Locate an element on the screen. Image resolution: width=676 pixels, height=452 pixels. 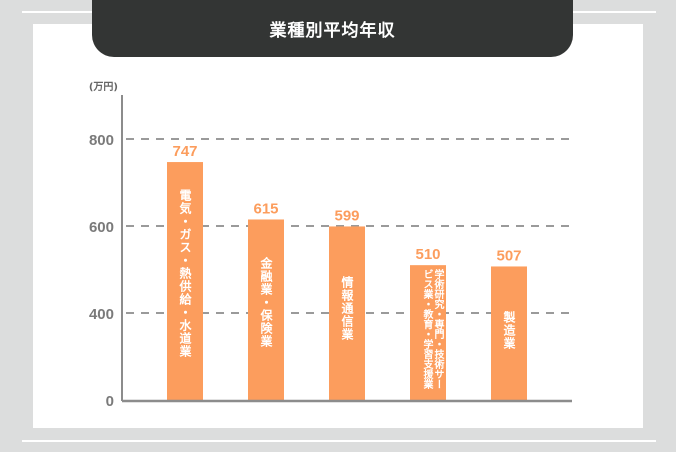
data-label: 507 is located at coordinates (508, 255).